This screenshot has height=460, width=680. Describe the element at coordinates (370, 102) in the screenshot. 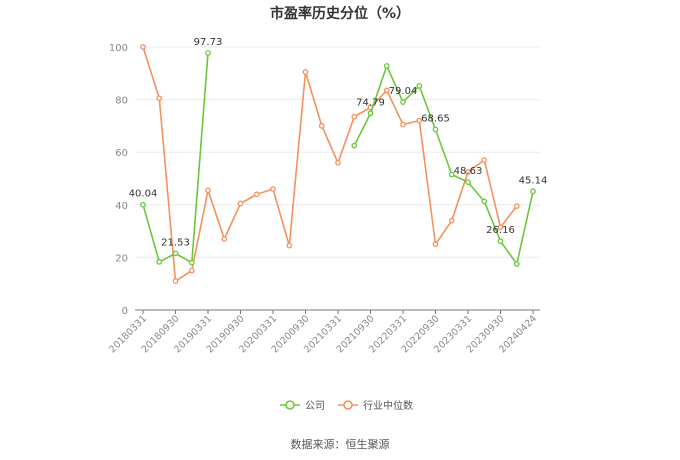

I see `data-label: 74.79` at that location.